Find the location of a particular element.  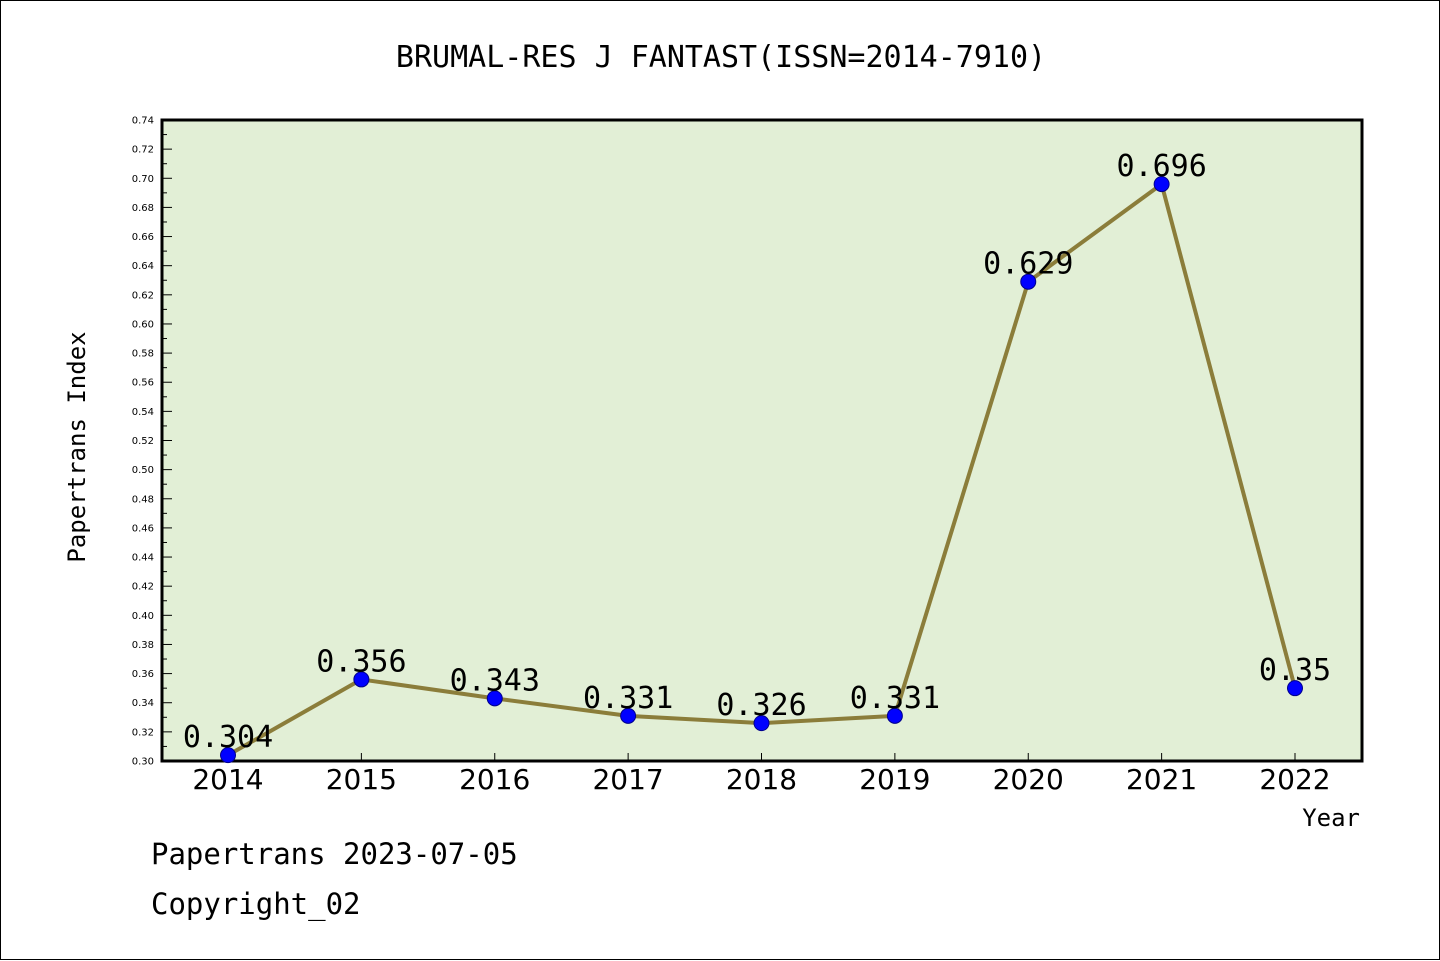

x-tick-label: 2014 is located at coordinates (227, 779).